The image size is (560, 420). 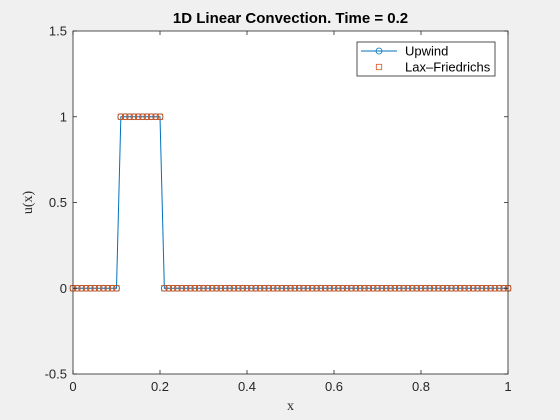 I want to click on legend-label-upwind: Upwind, so click(x=426, y=51).